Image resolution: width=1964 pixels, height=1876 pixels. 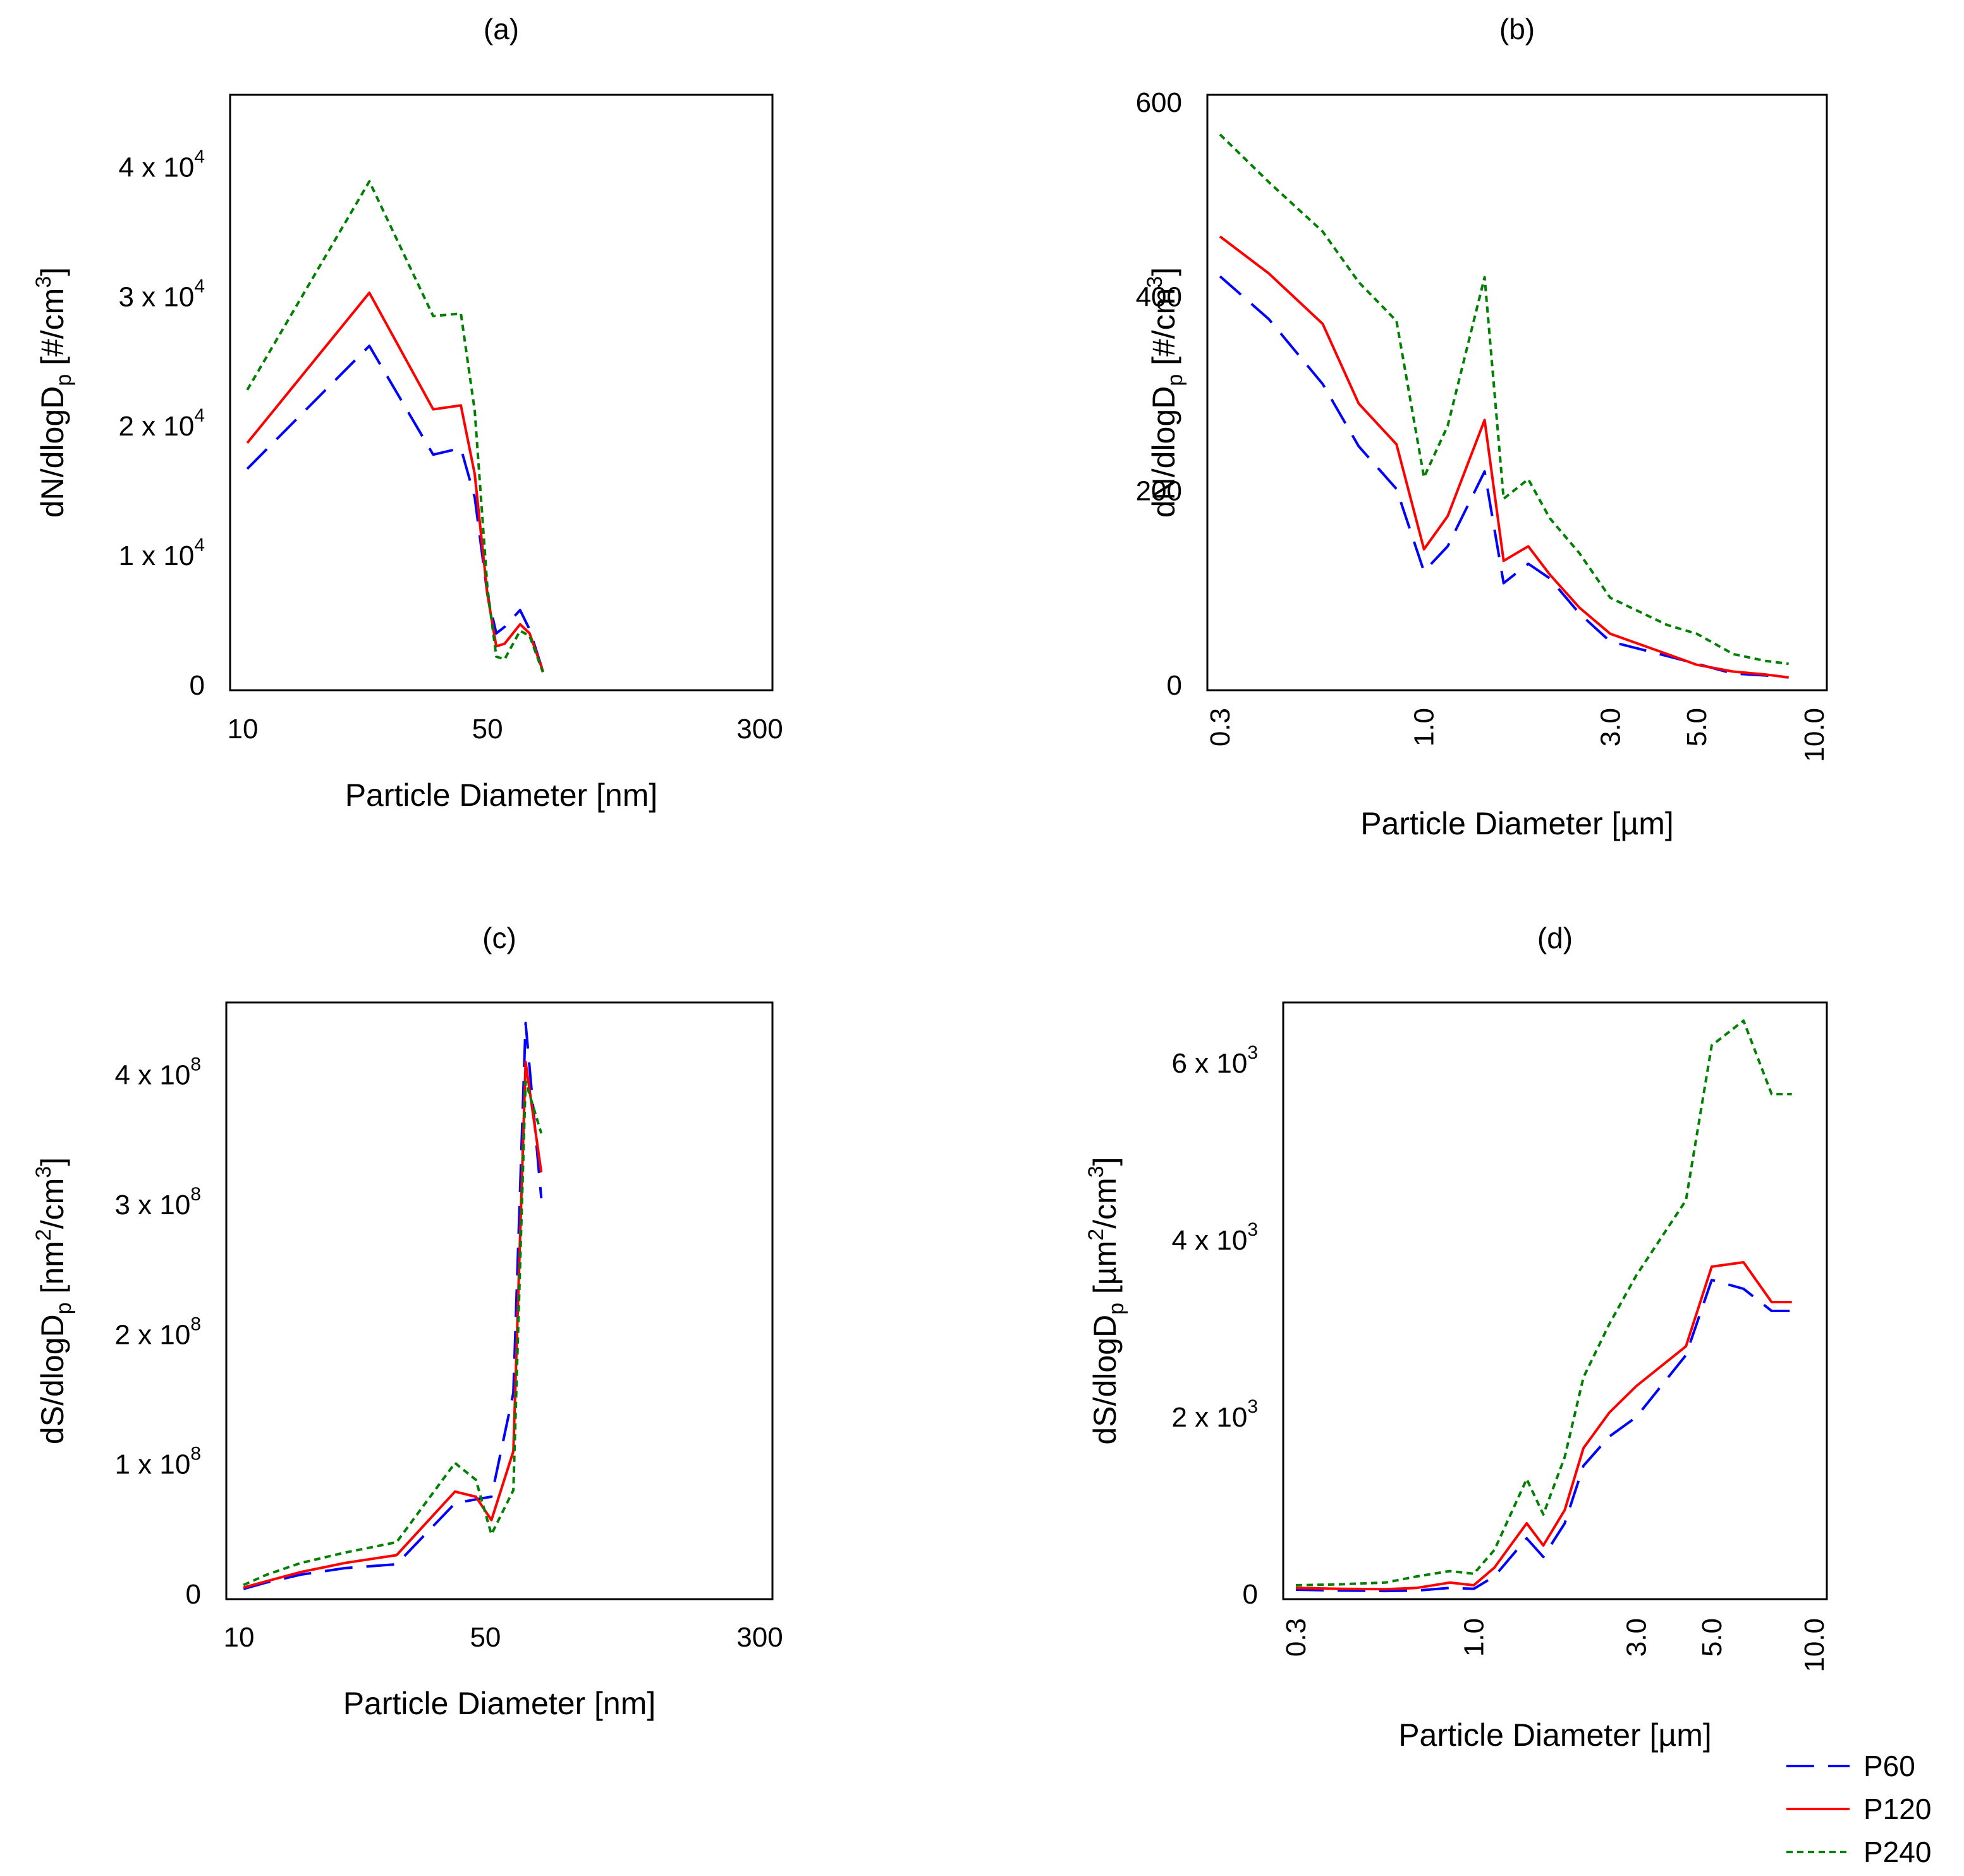 What do you see at coordinates (1159, 491) in the screenshot?
I see `y-tick-label: 200` at bounding box center [1159, 491].